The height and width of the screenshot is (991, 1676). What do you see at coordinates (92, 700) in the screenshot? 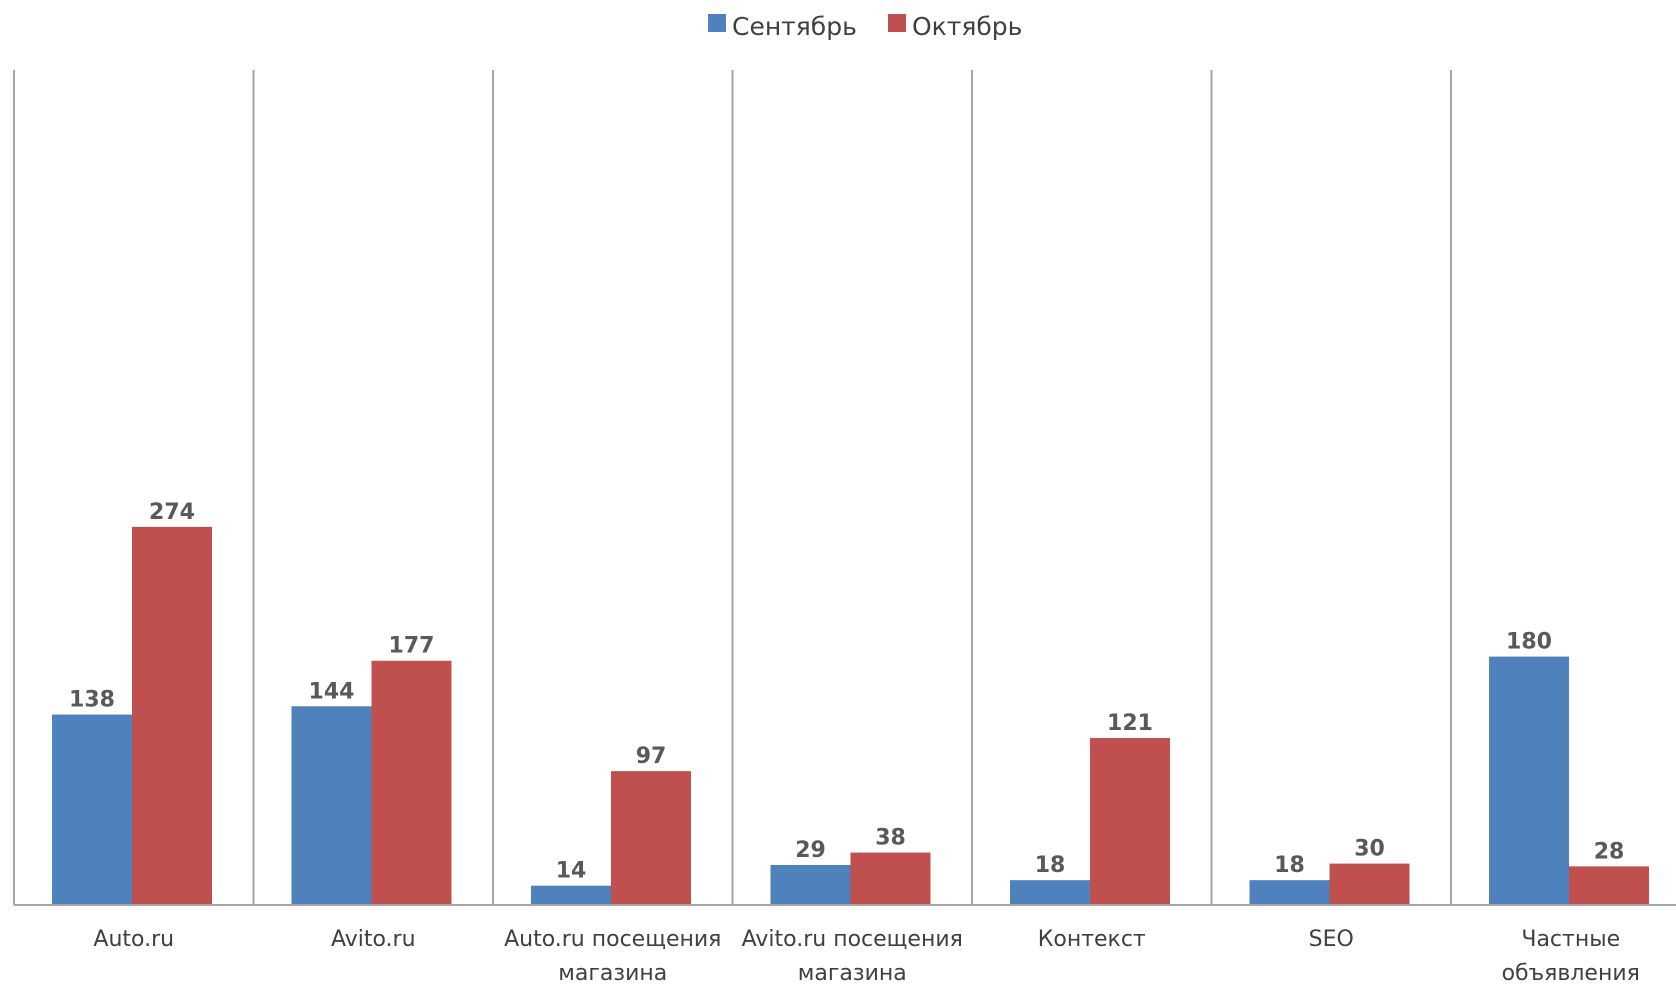
I see `data-label: 138` at bounding box center [92, 700].